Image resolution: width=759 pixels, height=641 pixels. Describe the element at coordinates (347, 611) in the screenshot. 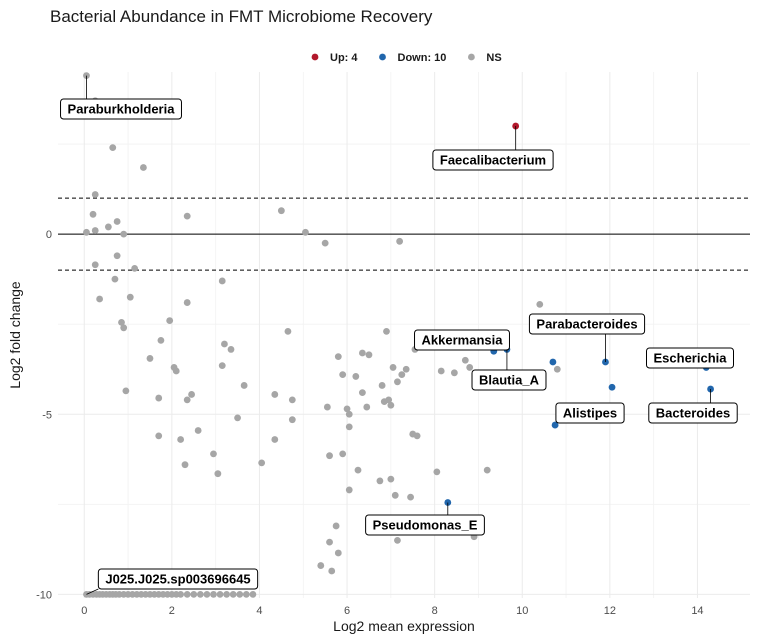

I see `x-tick-label: 6` at that location.